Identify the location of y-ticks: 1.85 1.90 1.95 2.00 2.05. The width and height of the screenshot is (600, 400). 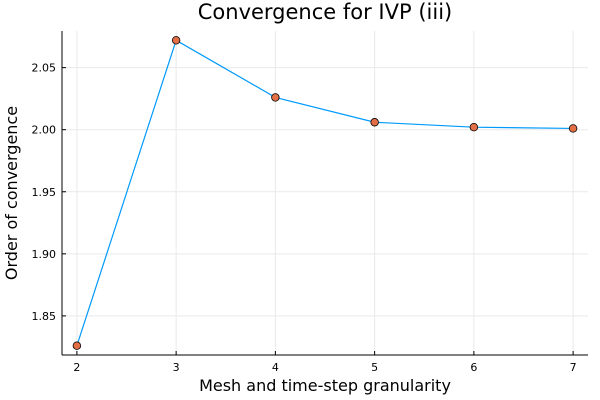
(49, 192).